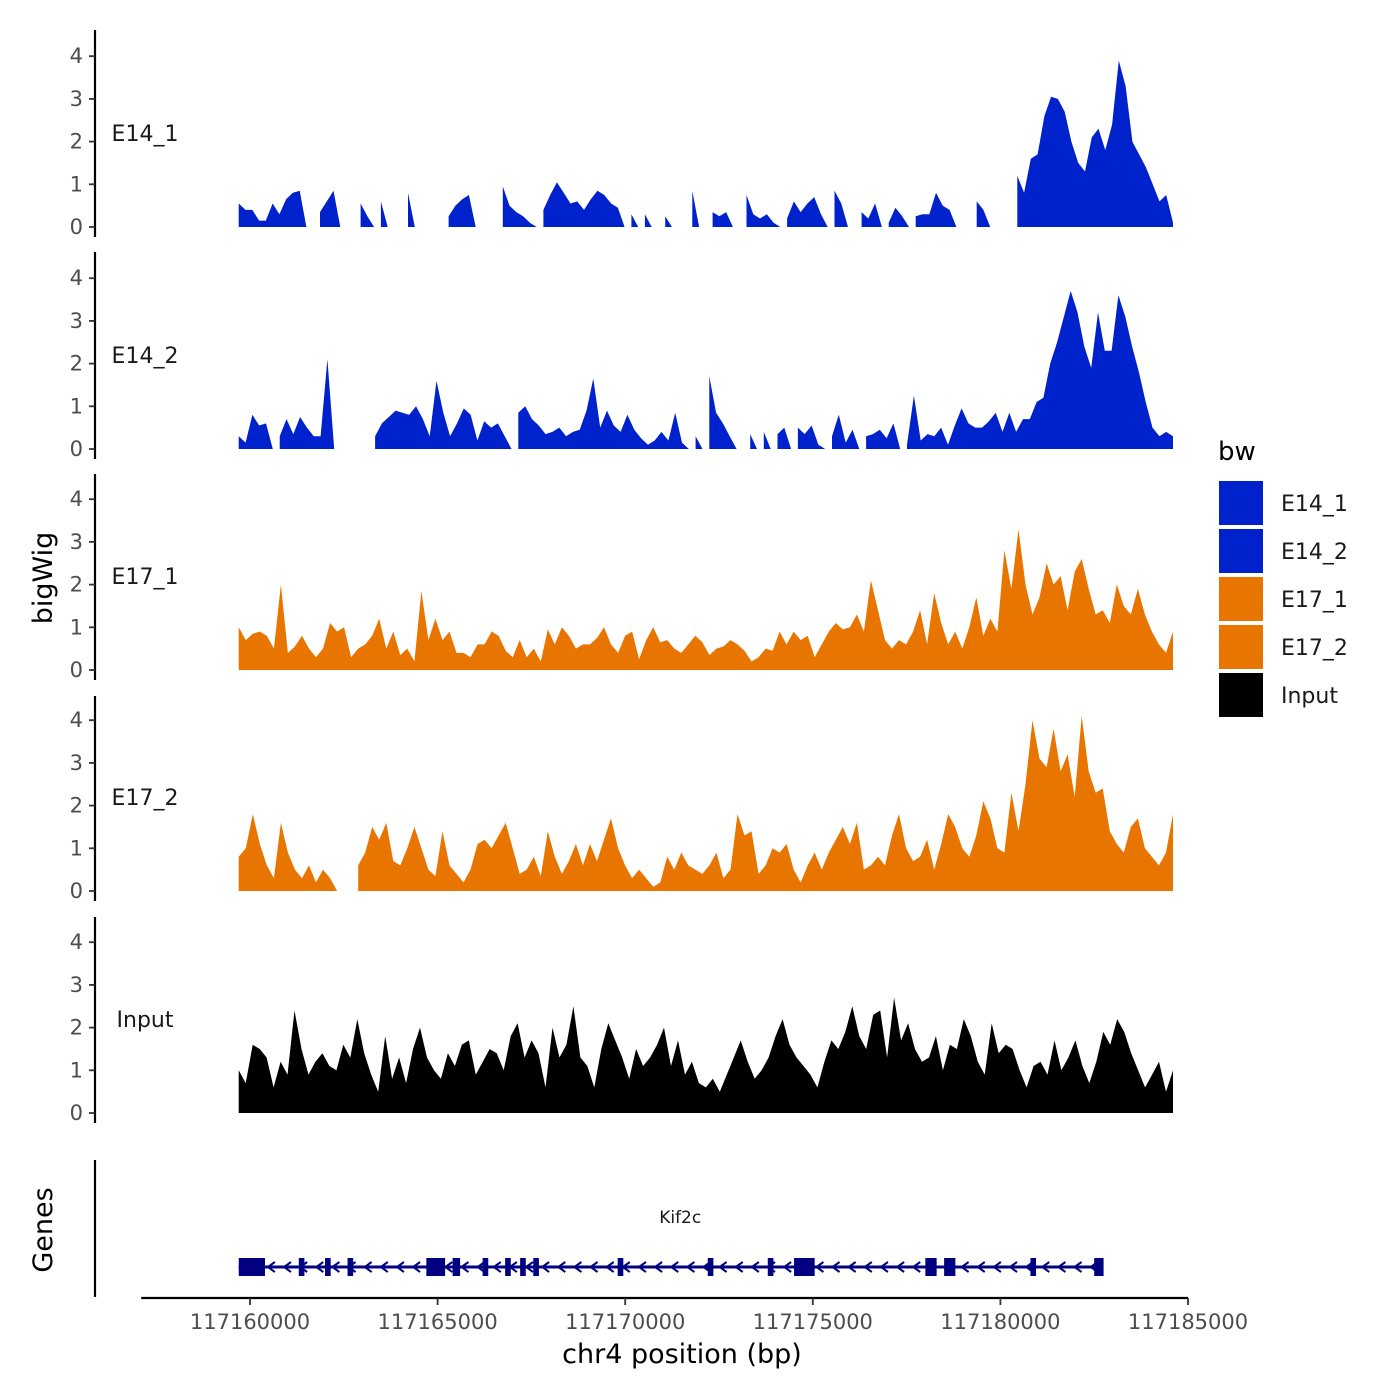 The image size is (1400, 1400). I want to click on track-label-E17_2: E17_2, so click(145, 798).